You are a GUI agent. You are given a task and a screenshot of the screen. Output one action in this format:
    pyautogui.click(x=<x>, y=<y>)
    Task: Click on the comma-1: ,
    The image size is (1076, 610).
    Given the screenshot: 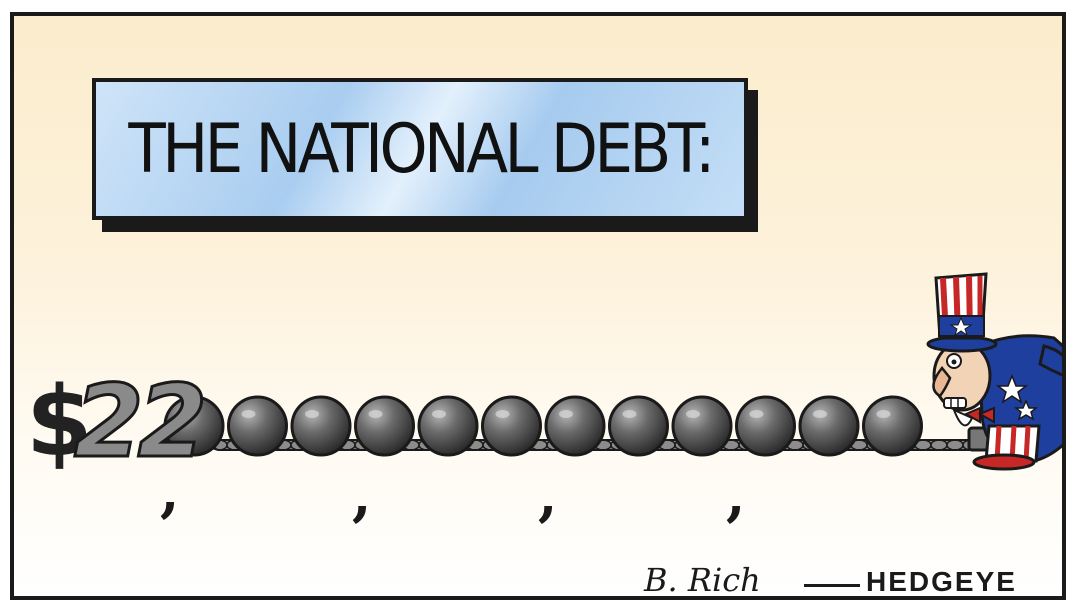 What is the action you would take?
    pyautogui.click(x=170, y=492)
    